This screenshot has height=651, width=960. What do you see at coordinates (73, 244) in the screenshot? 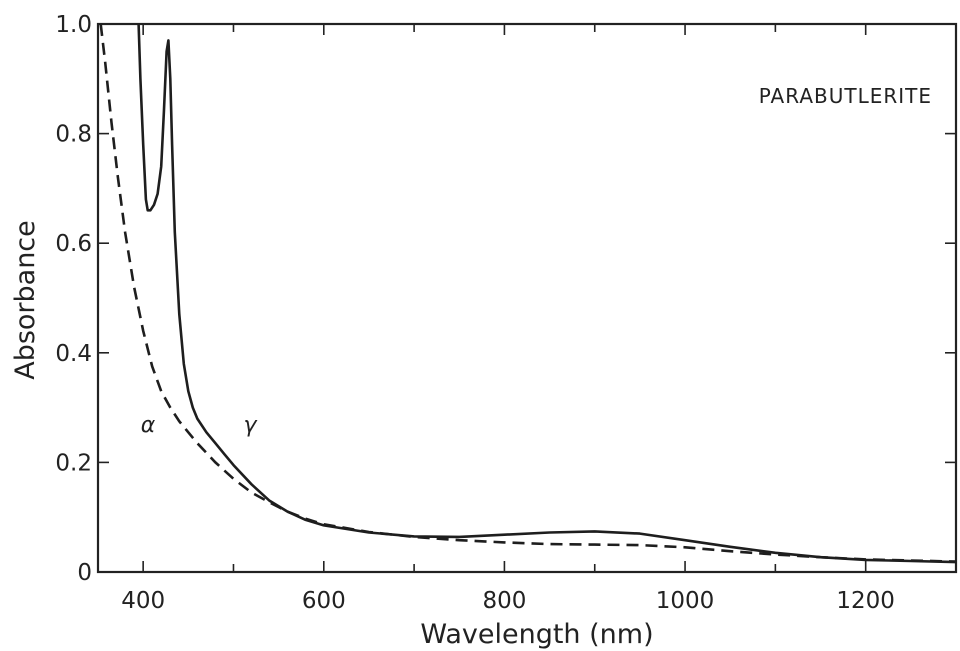
I see `y-tick-label: 0.6` at bounding box center [73, 244].